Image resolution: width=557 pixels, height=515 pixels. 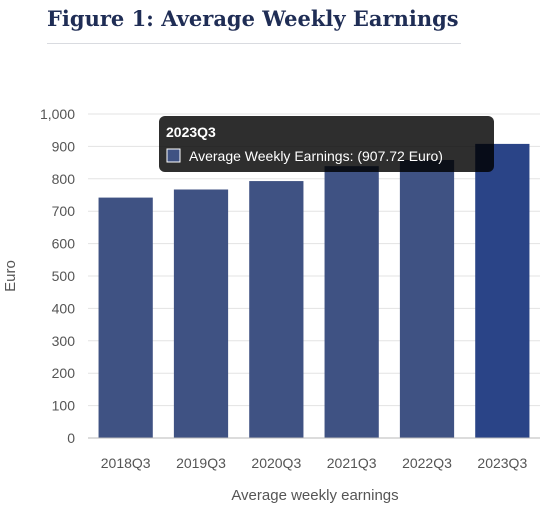 I want to click on y-tick-label: 600, so click(x=64, y=244).